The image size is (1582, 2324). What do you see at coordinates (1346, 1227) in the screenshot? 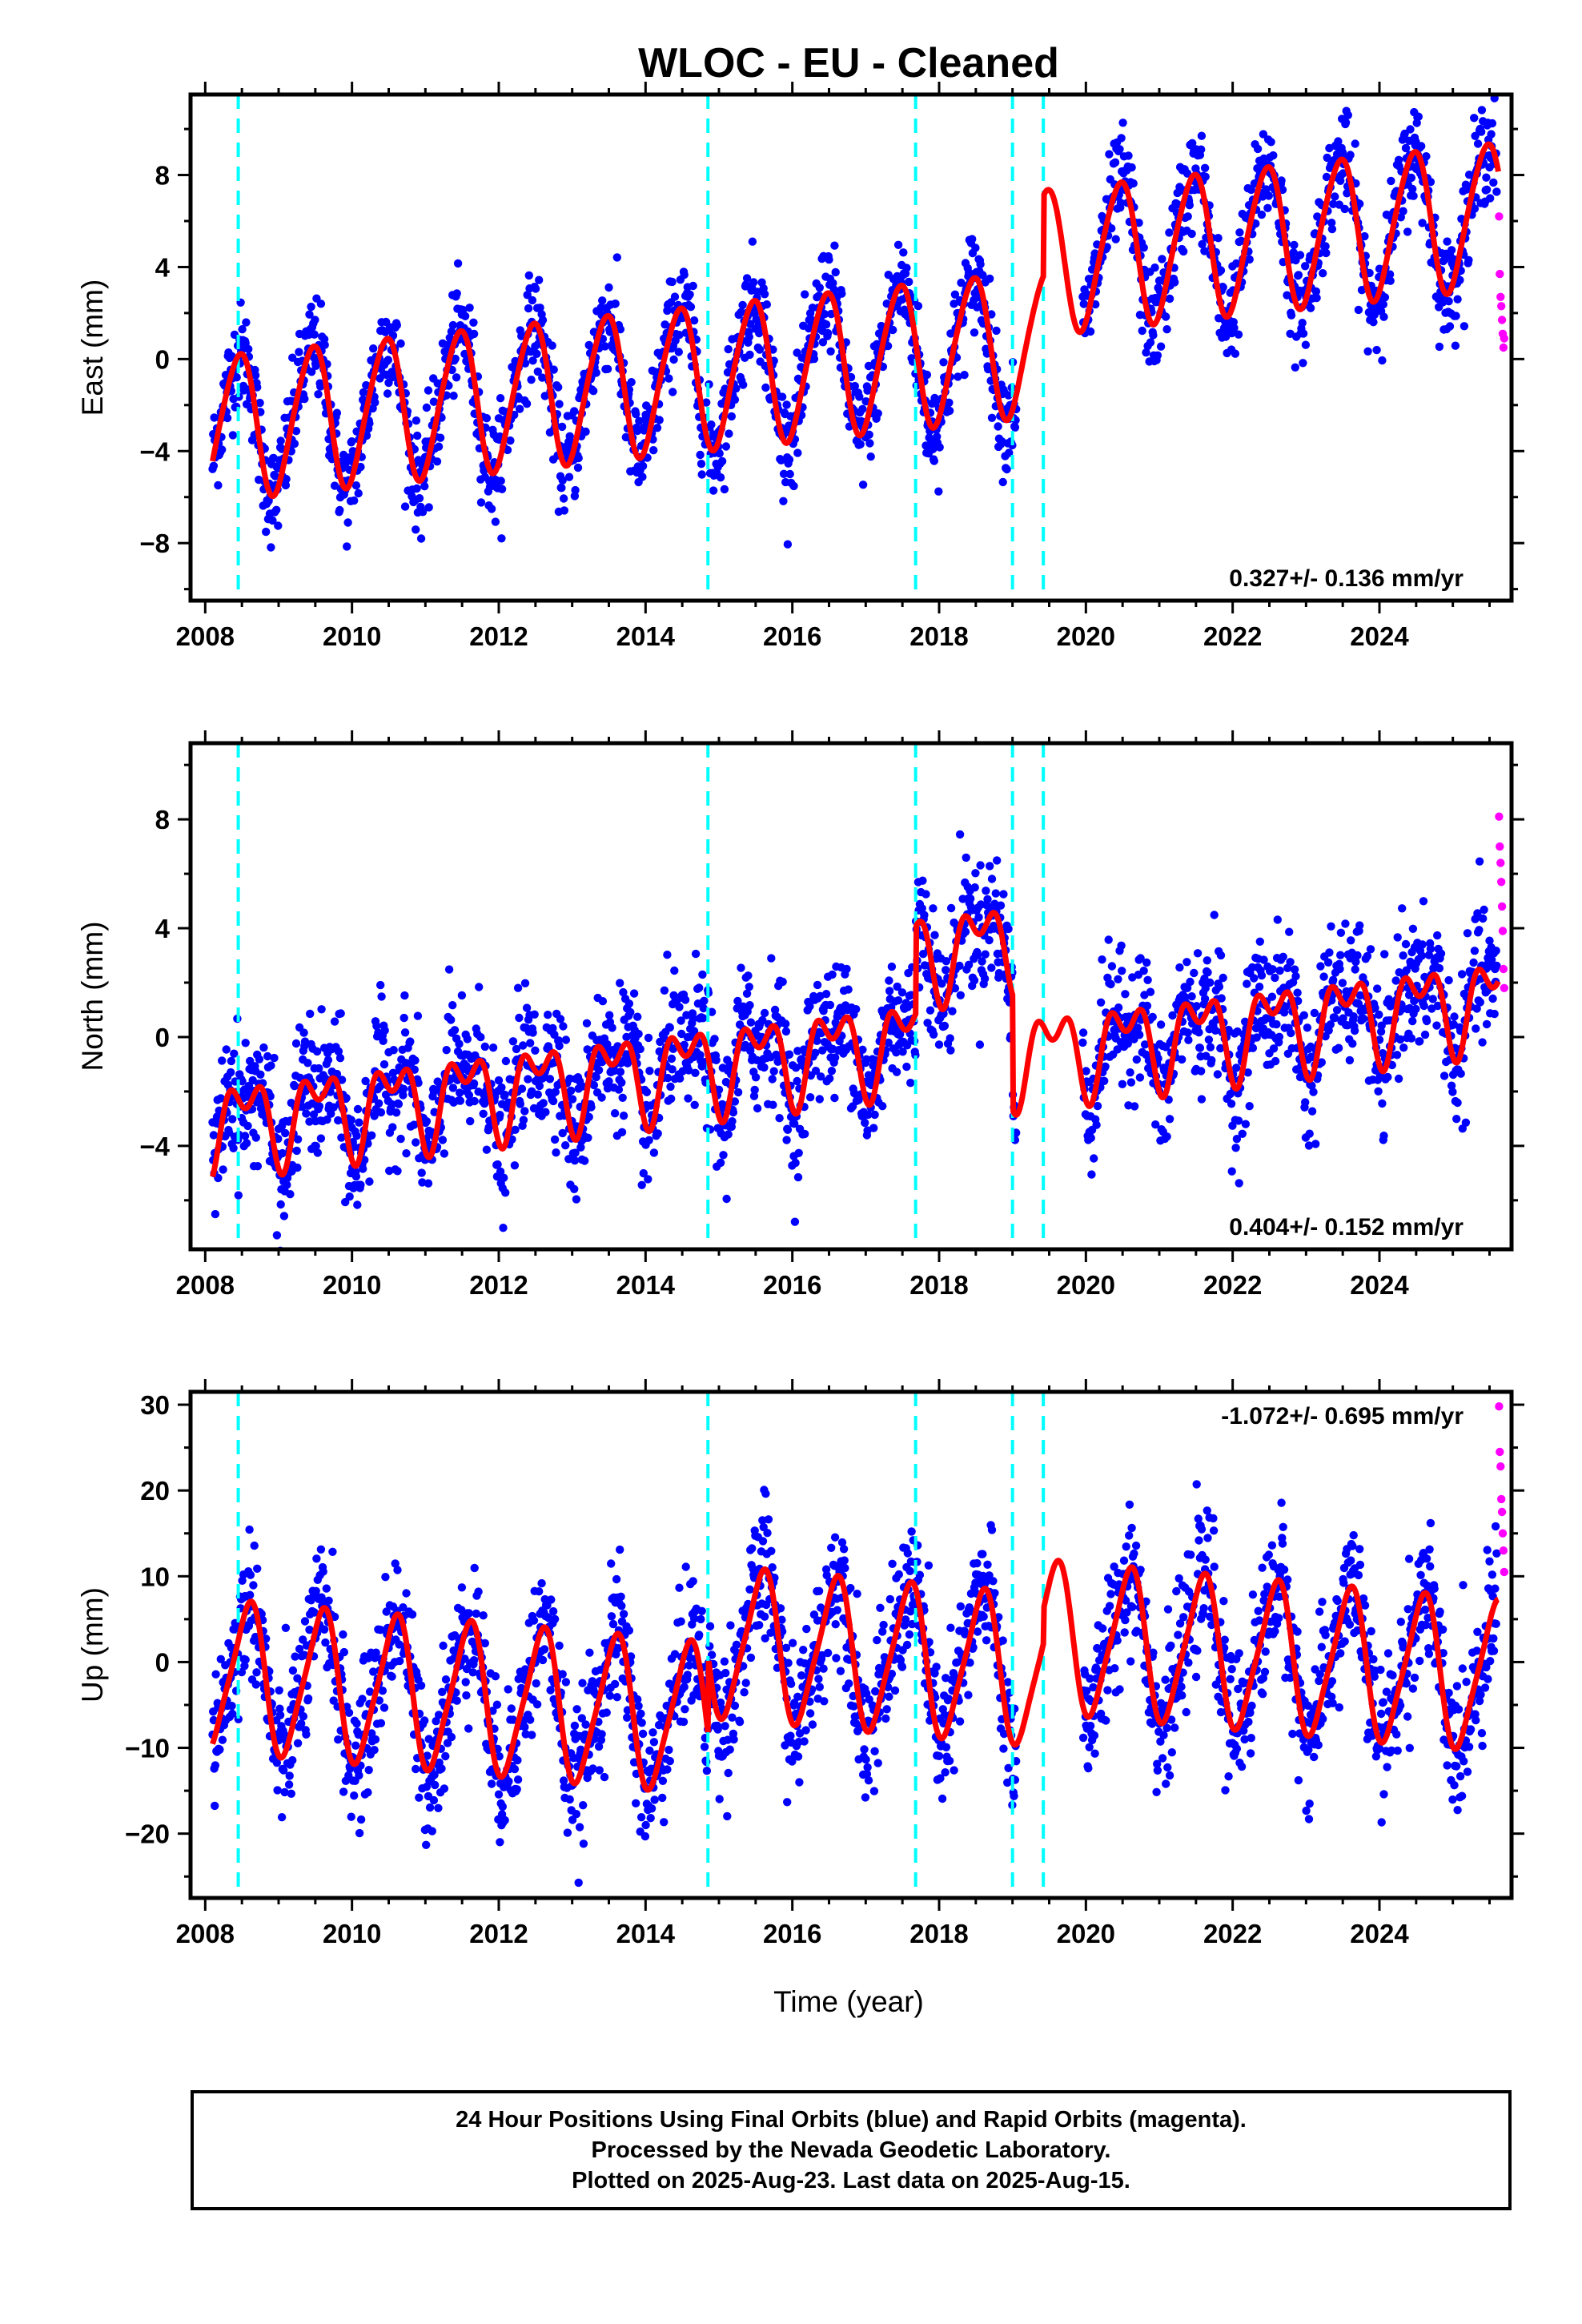
I see `north-rate-label: 0.404+/- 0.152 mm/yr` at bounding box center [1346, 1227].